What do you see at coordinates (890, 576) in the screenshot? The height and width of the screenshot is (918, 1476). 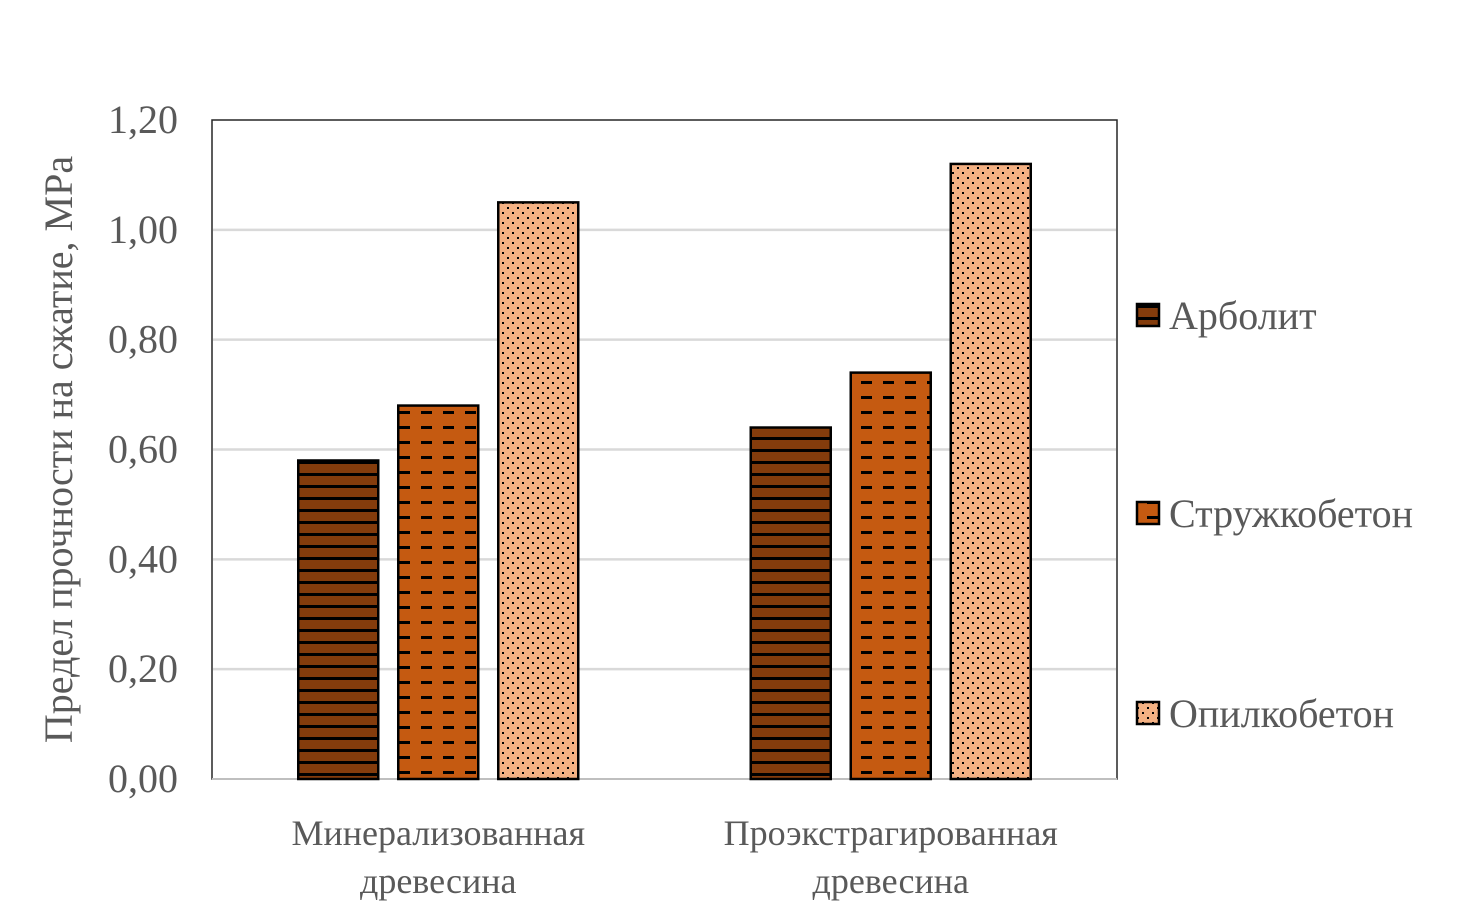 I see `bar-Стружкобетон-2` at bounding box center [890, 576].